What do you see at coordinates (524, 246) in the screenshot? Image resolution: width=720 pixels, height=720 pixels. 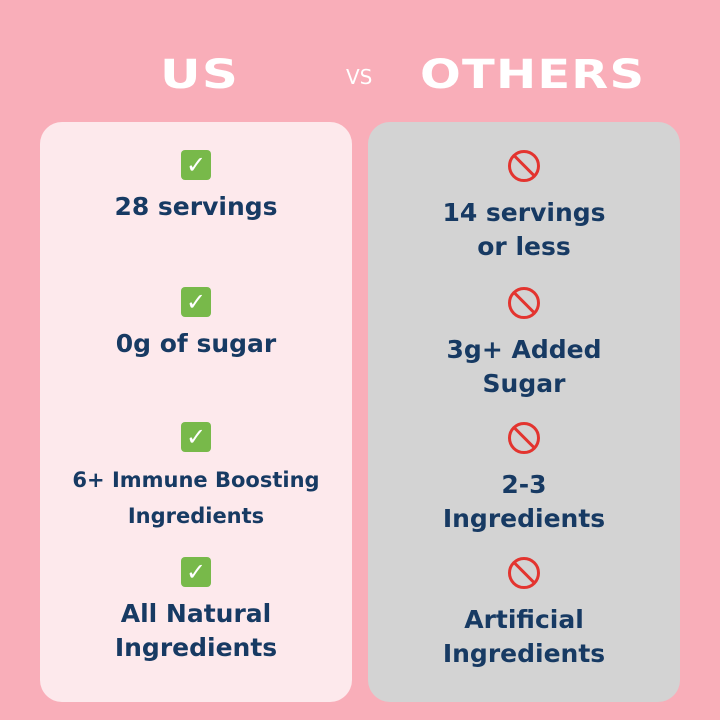 I see `item-text: or less` at bounding box center [524, 246].